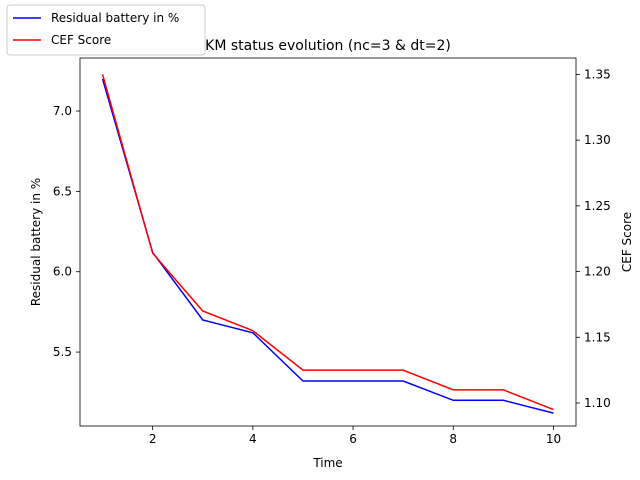 Image resolution: width=640 pixels, height=480 pixels. Describe the element at coordinates (81, 40) in the screenshot. I see `legend-label-cef: CEF Score` at that location.